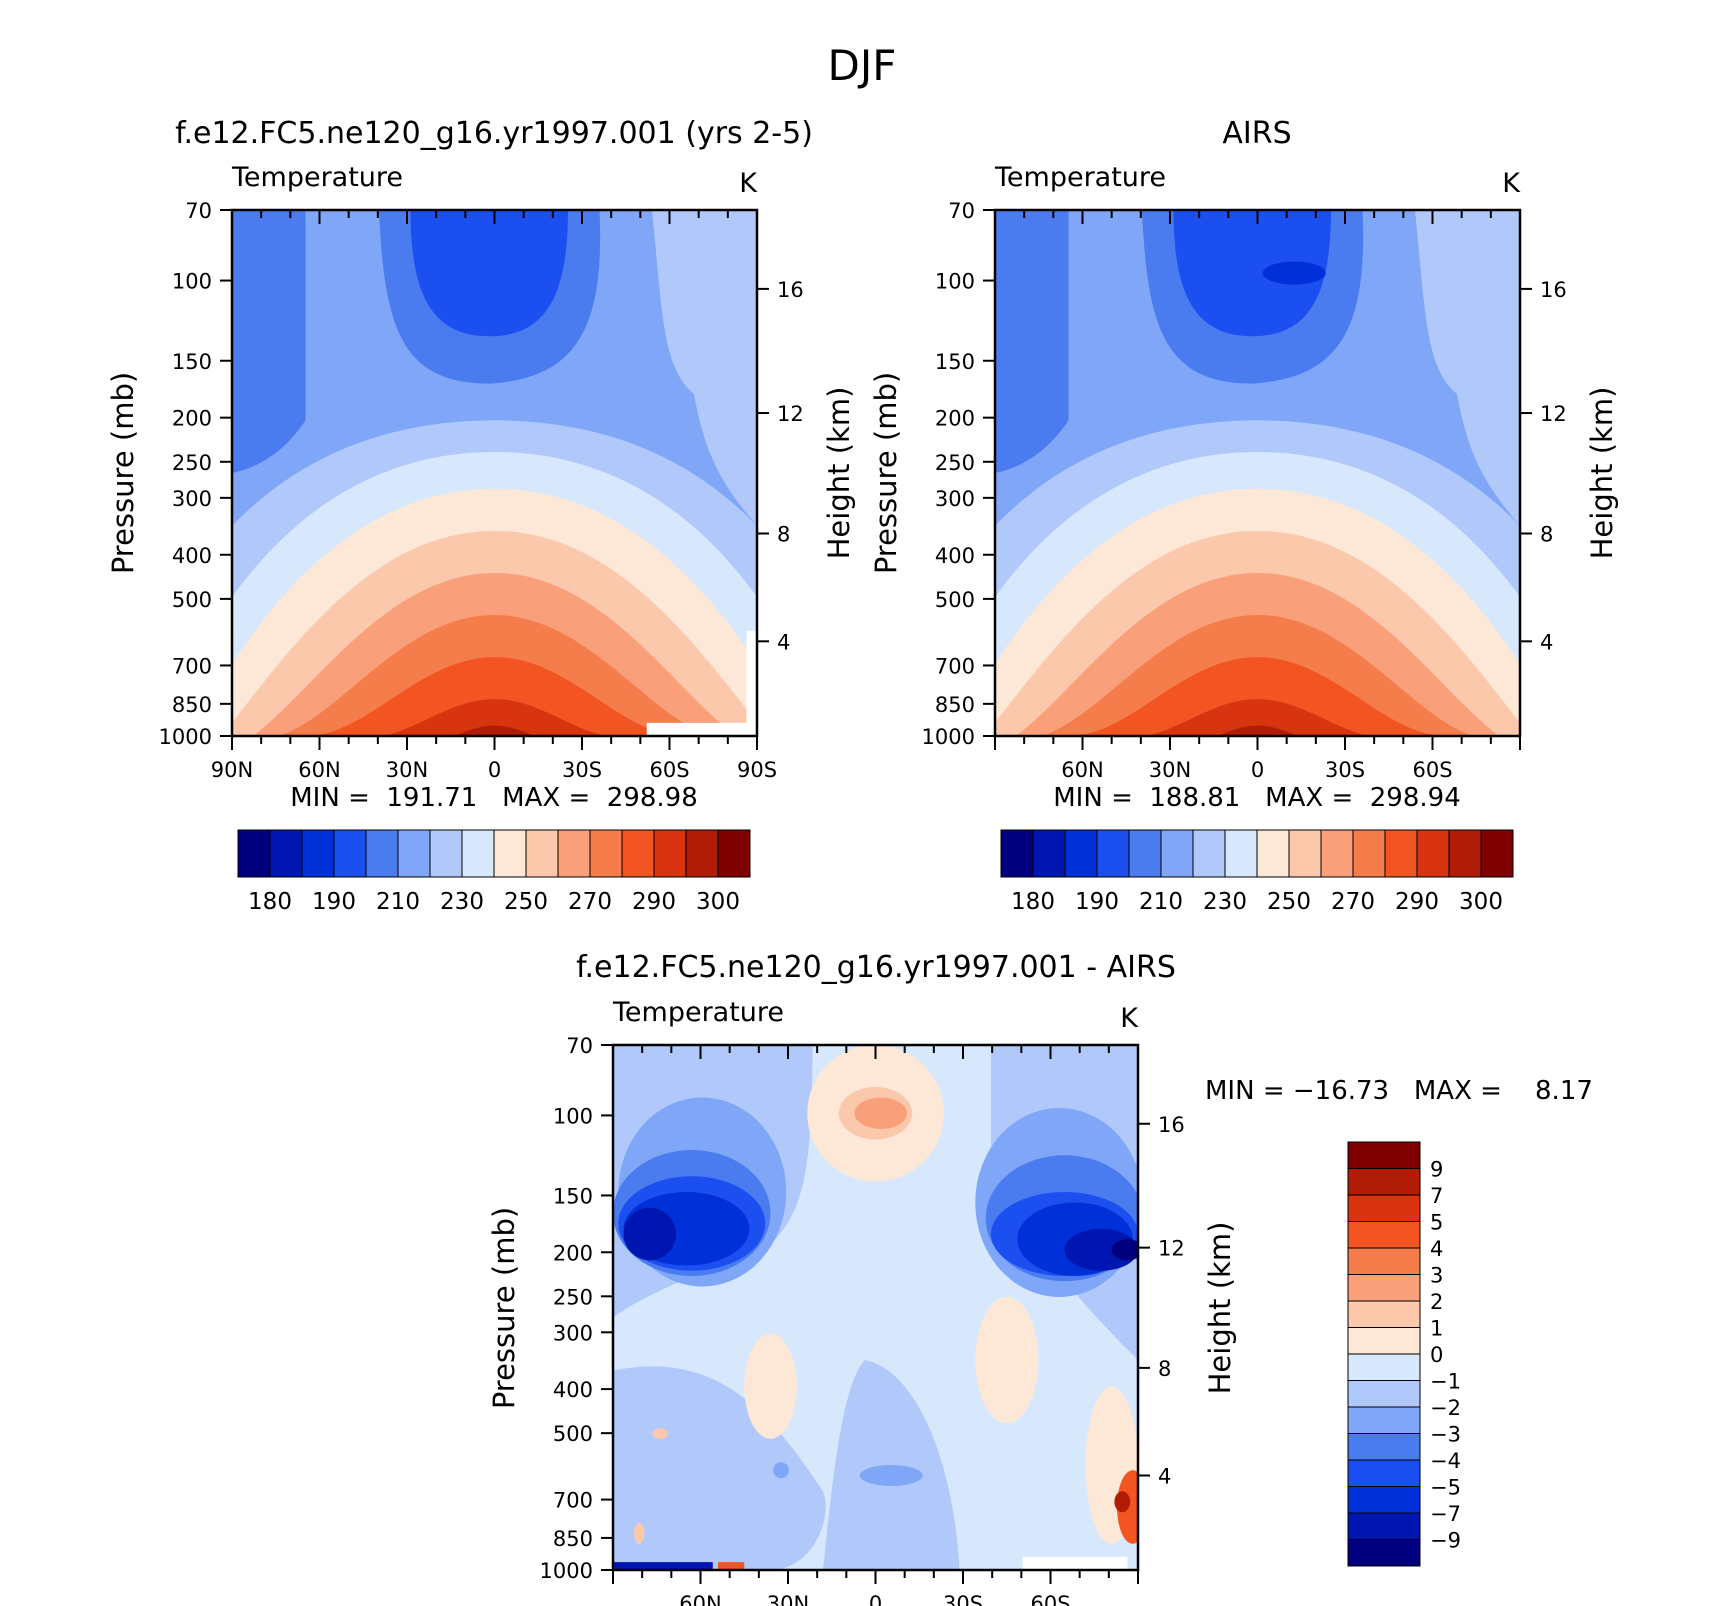  Describe the element at coordinates (1033, 902) in the screenshot. I see `colorbar-label: 180` at that location.